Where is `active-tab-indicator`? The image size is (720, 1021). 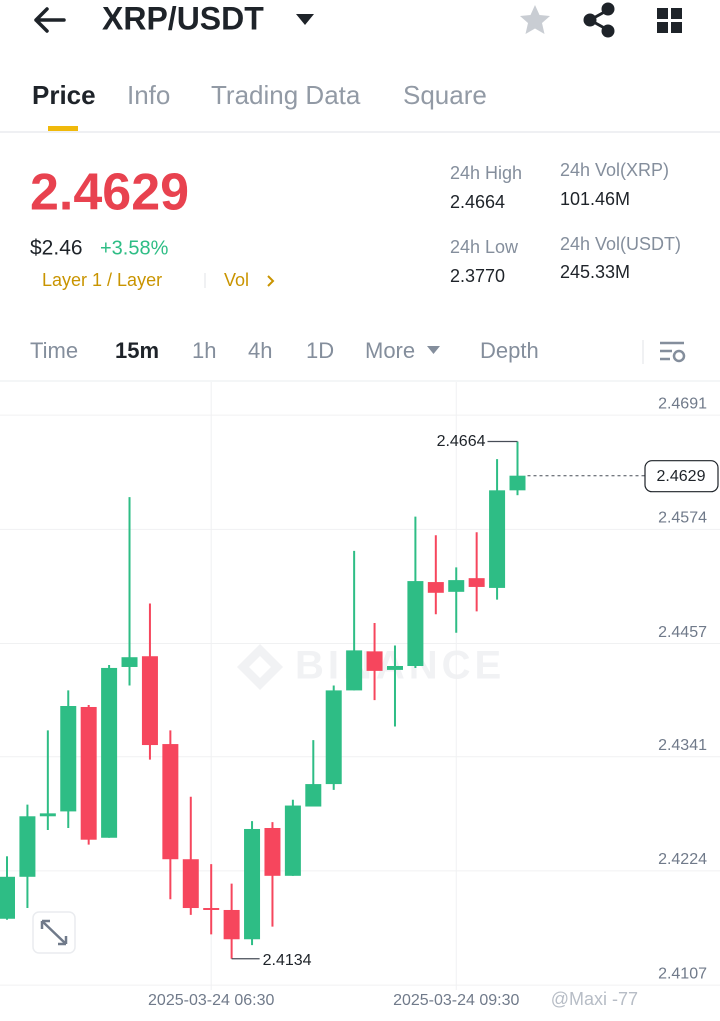 active-tab-indicator is located at coordinates (63, 128).